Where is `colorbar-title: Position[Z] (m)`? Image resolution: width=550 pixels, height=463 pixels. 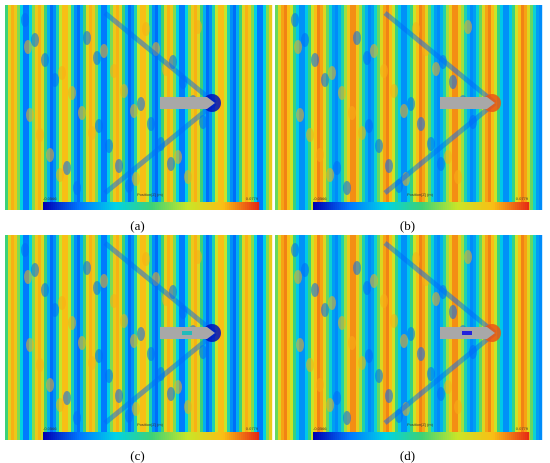
colorbar-title: Position[Z] (m) is located at coordinates (150, 424).